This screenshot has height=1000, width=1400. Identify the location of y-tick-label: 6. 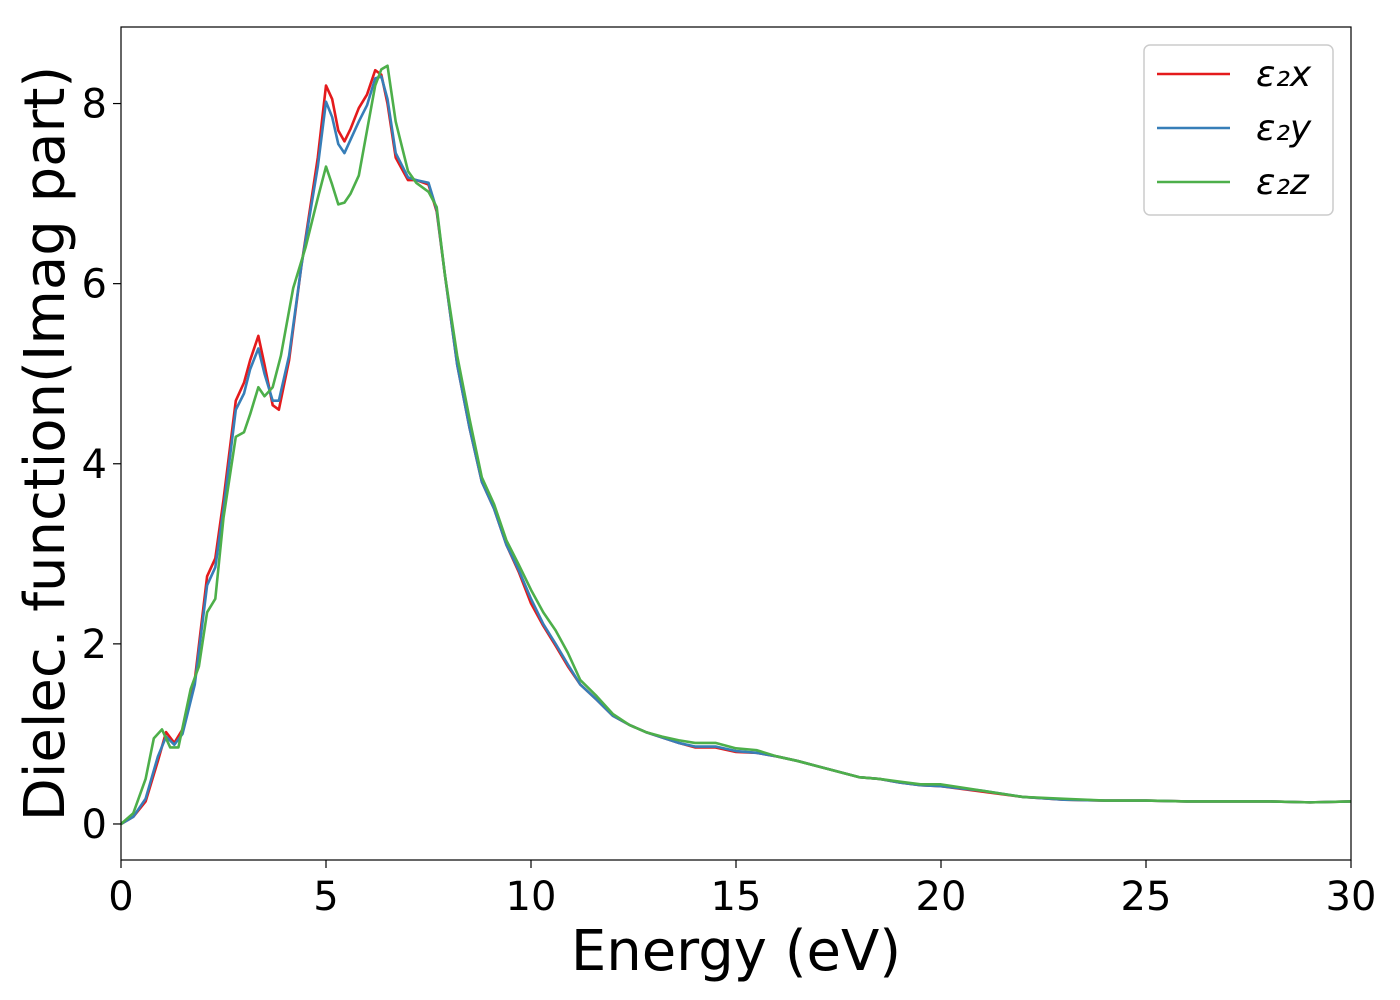
(94, 285).